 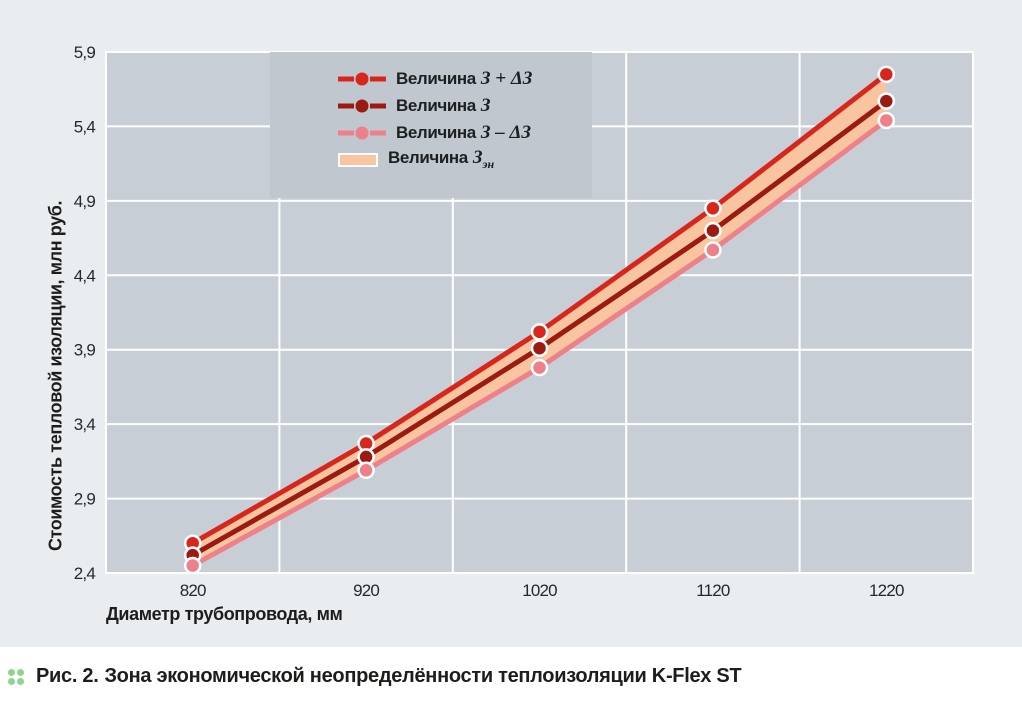 I want to click on legend-item-label: Величина Зэн, so click(x=441, y=159).